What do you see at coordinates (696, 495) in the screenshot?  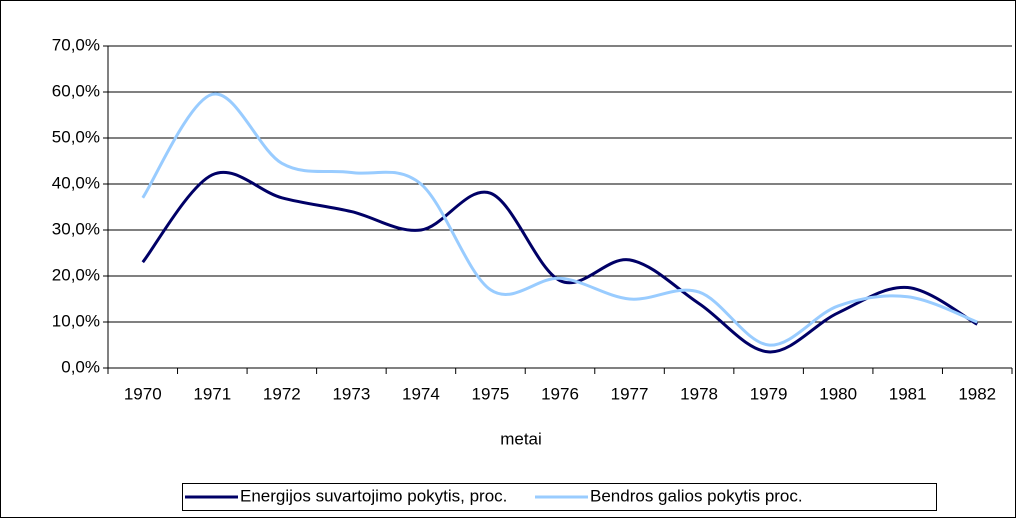 I see `legend-label: Bendros galios pokytis proc.` at bounding box center [696, 495].